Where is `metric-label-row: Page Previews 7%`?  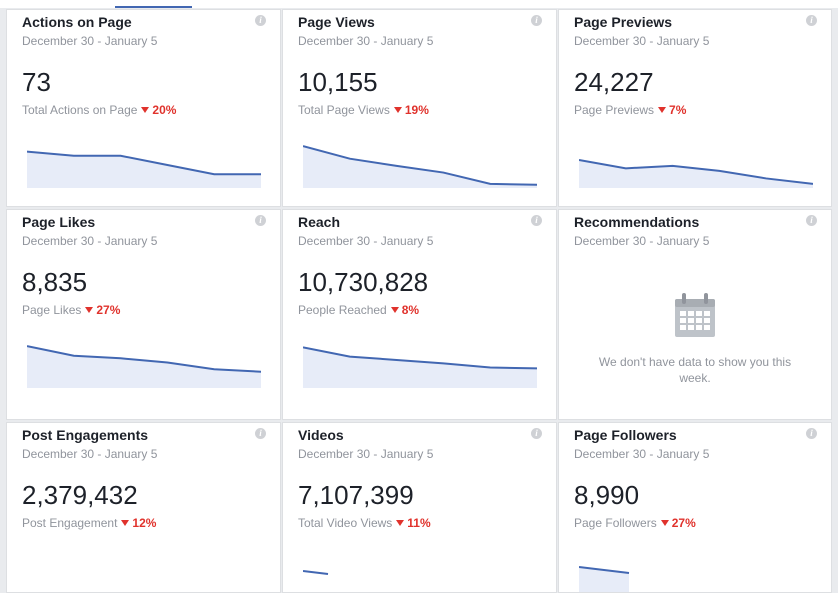
metric-label-row: Page Previews 7% is located at coordinates (630, 110).